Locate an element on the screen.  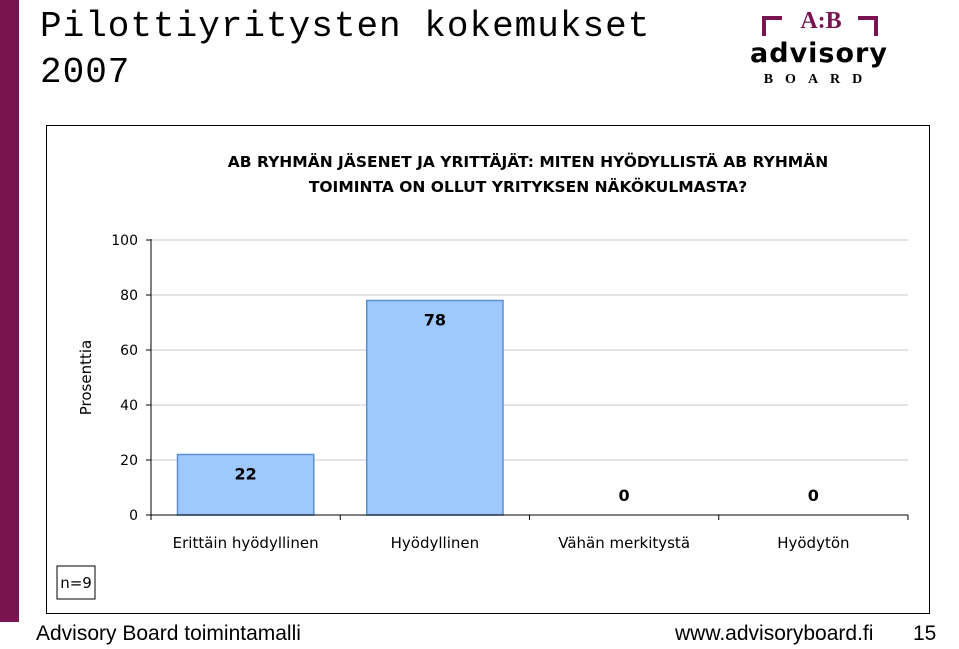
page-number: 15 is located at coordinates (925, 633).